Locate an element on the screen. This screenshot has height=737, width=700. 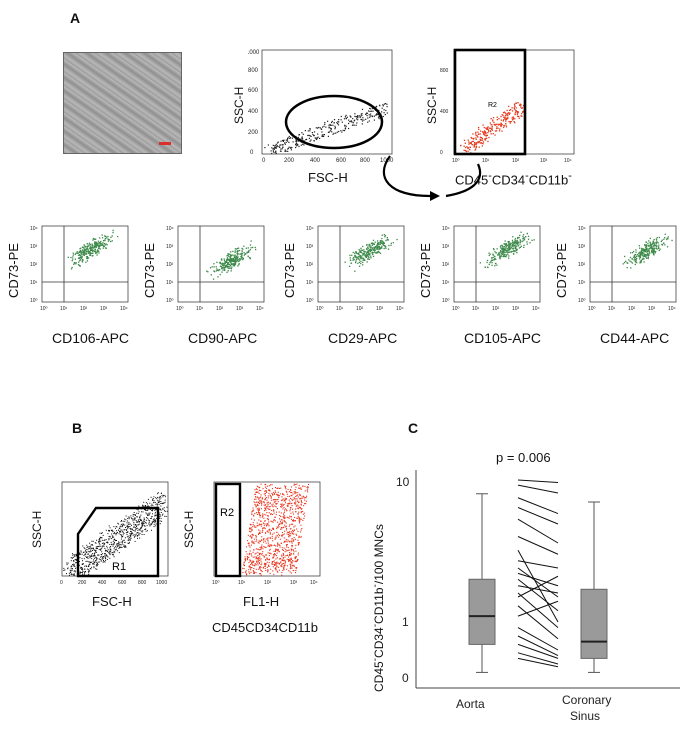
paired-line is located at coordinates (538, 595).